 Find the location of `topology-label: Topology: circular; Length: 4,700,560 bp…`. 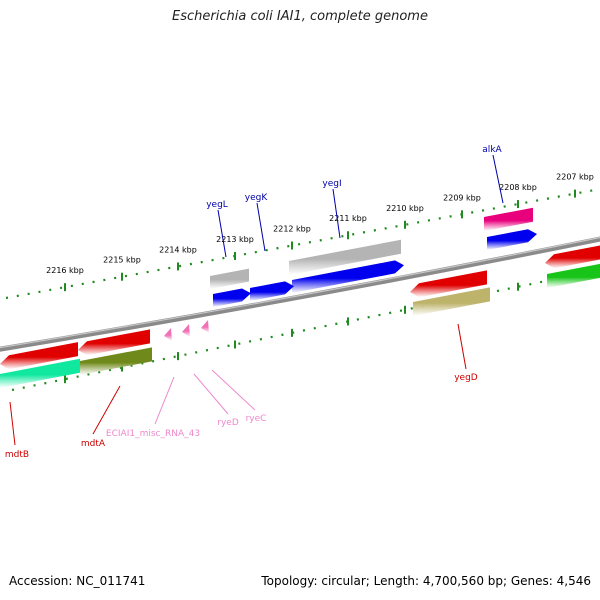

topology-label: Topology: circular; Length: 4,700,560 bp… is located at coordinates (426, 581).